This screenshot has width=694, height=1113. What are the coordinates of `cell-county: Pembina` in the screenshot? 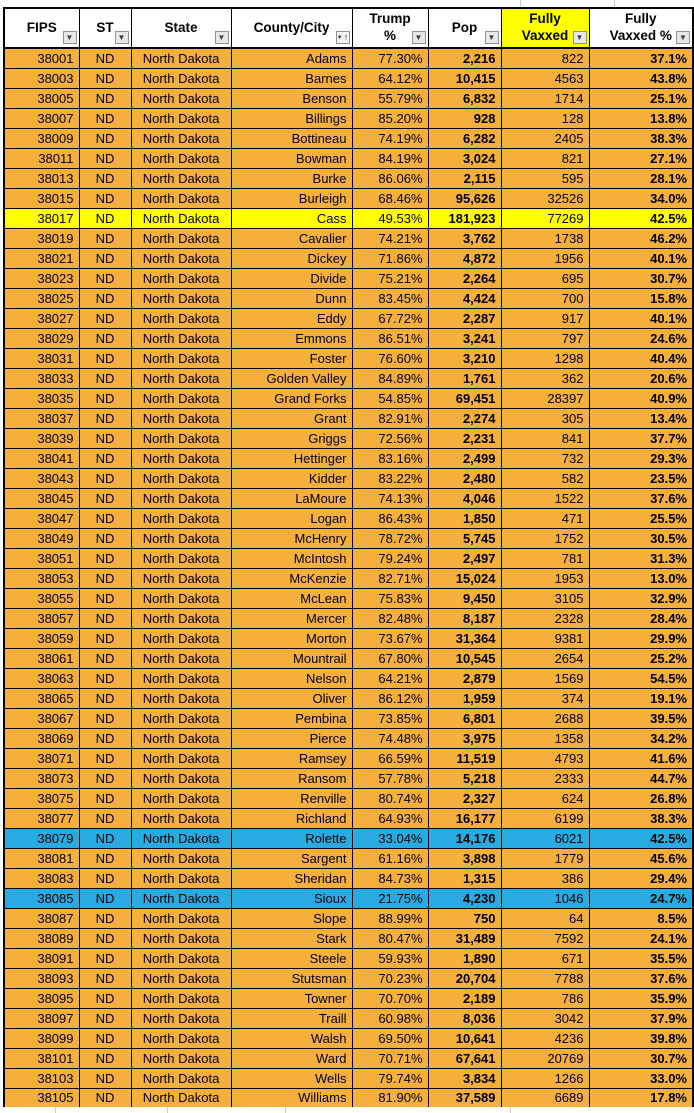 It's located at (291, 718).